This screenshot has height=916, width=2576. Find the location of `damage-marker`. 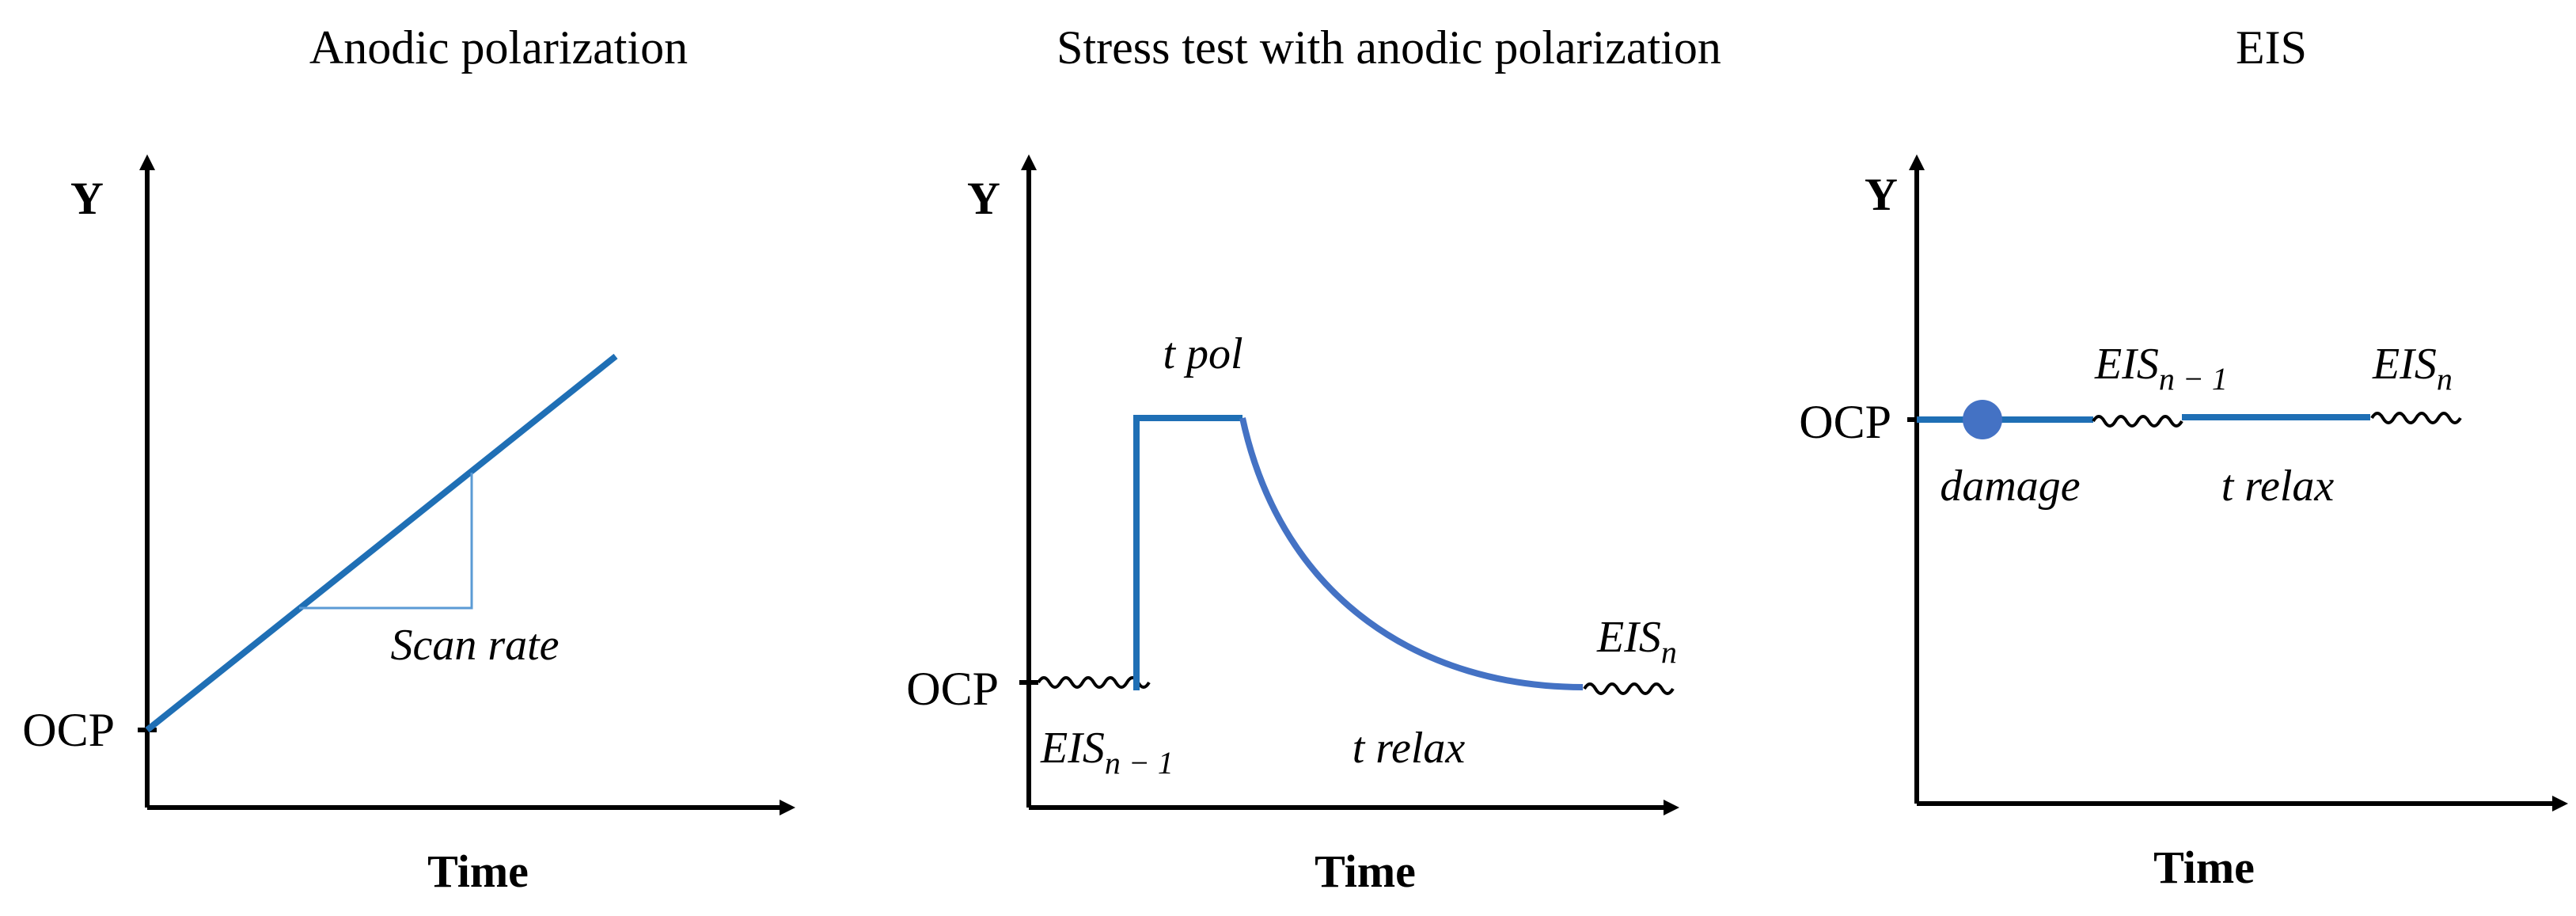

damage-marker is located at coordinates (1982, 419).